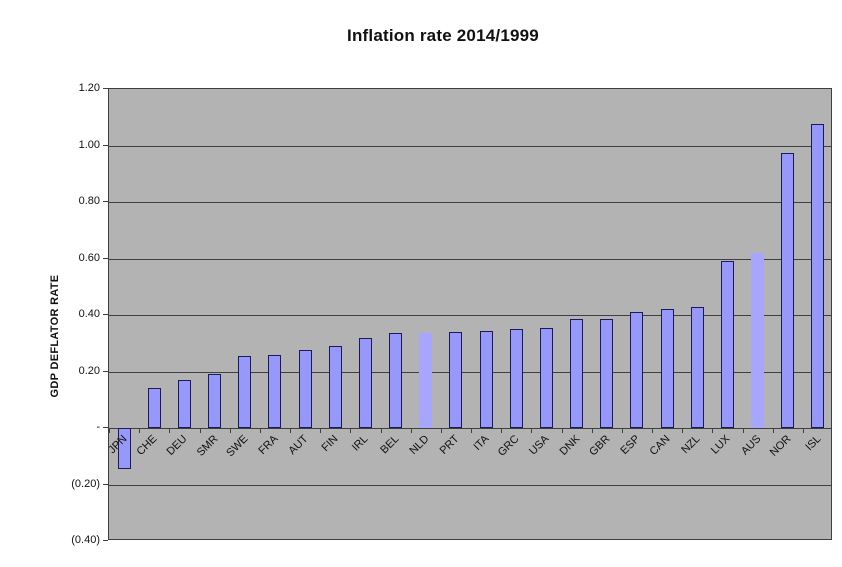  Describe the element at coordinates (787, 290) in the screenshot. I see `bar-NOR` at that location.